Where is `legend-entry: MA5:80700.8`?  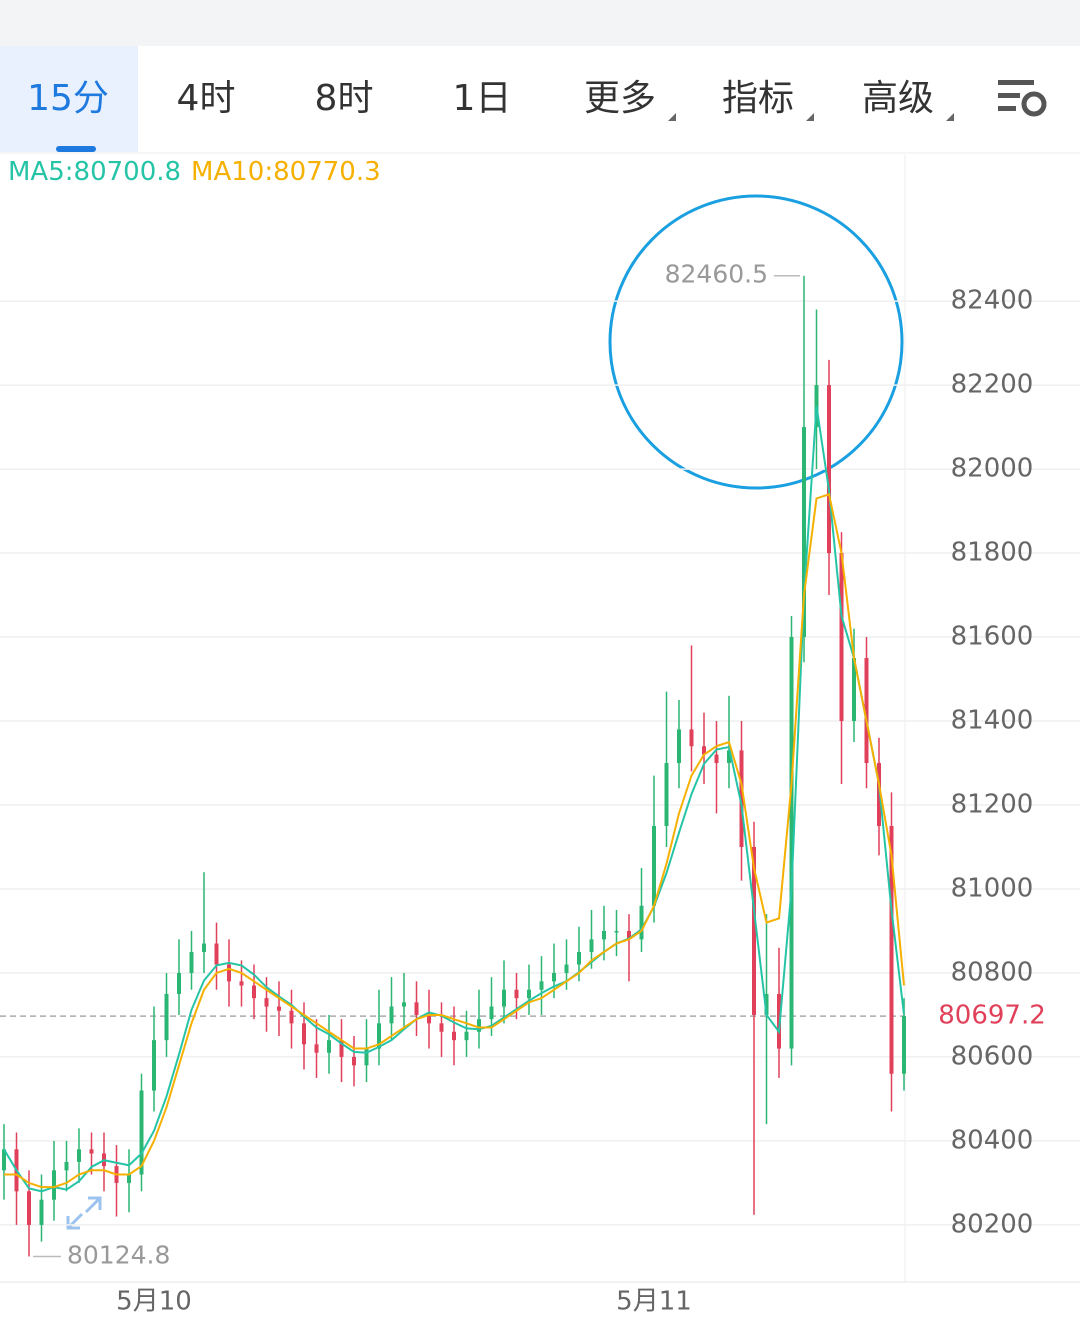 legend-entry: MA5:80700.8 is located at coordinates (94, 172).